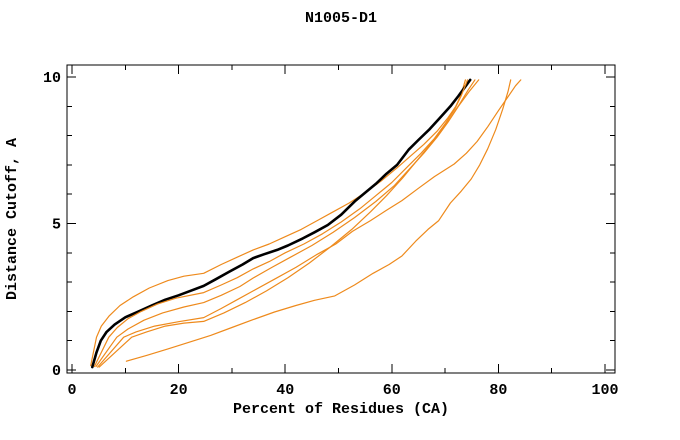 The width and height of the screenshot is (680, 440). Describe the element at coordinates (392, 390) in the screenshot. I see `x-tick-label: 60` at that location.